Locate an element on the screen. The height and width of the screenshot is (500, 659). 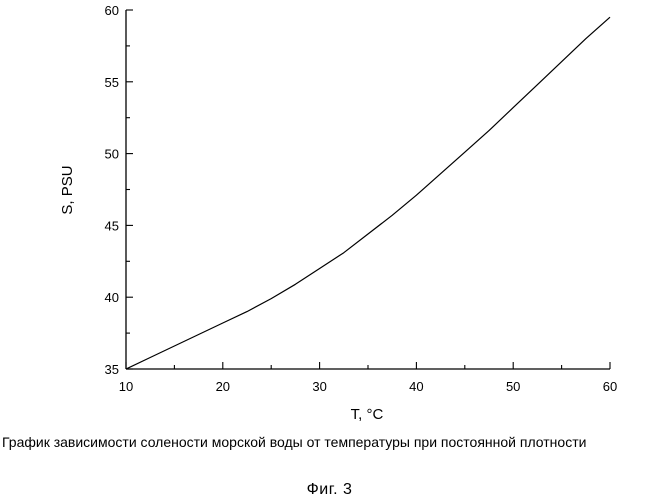
y-tick-label: 60 is located at coordinates (112, 10).